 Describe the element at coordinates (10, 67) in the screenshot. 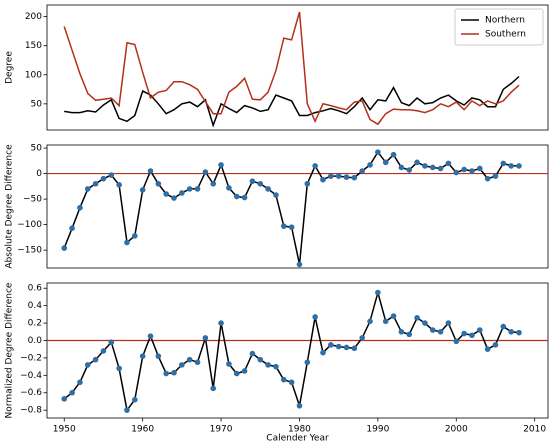

I see `y-axis-label: Degree` at that location.